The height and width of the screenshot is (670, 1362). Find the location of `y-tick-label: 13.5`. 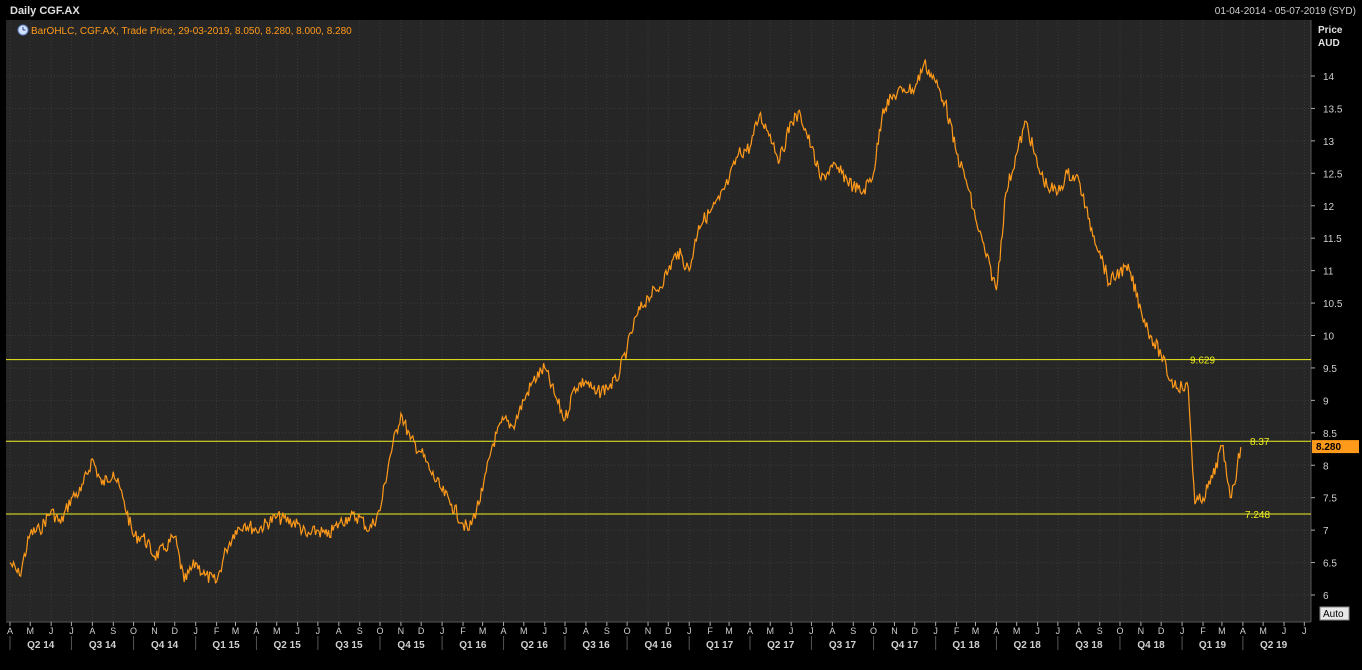

y-tick-label: 13.5 is located at coordinates (1333, 109).